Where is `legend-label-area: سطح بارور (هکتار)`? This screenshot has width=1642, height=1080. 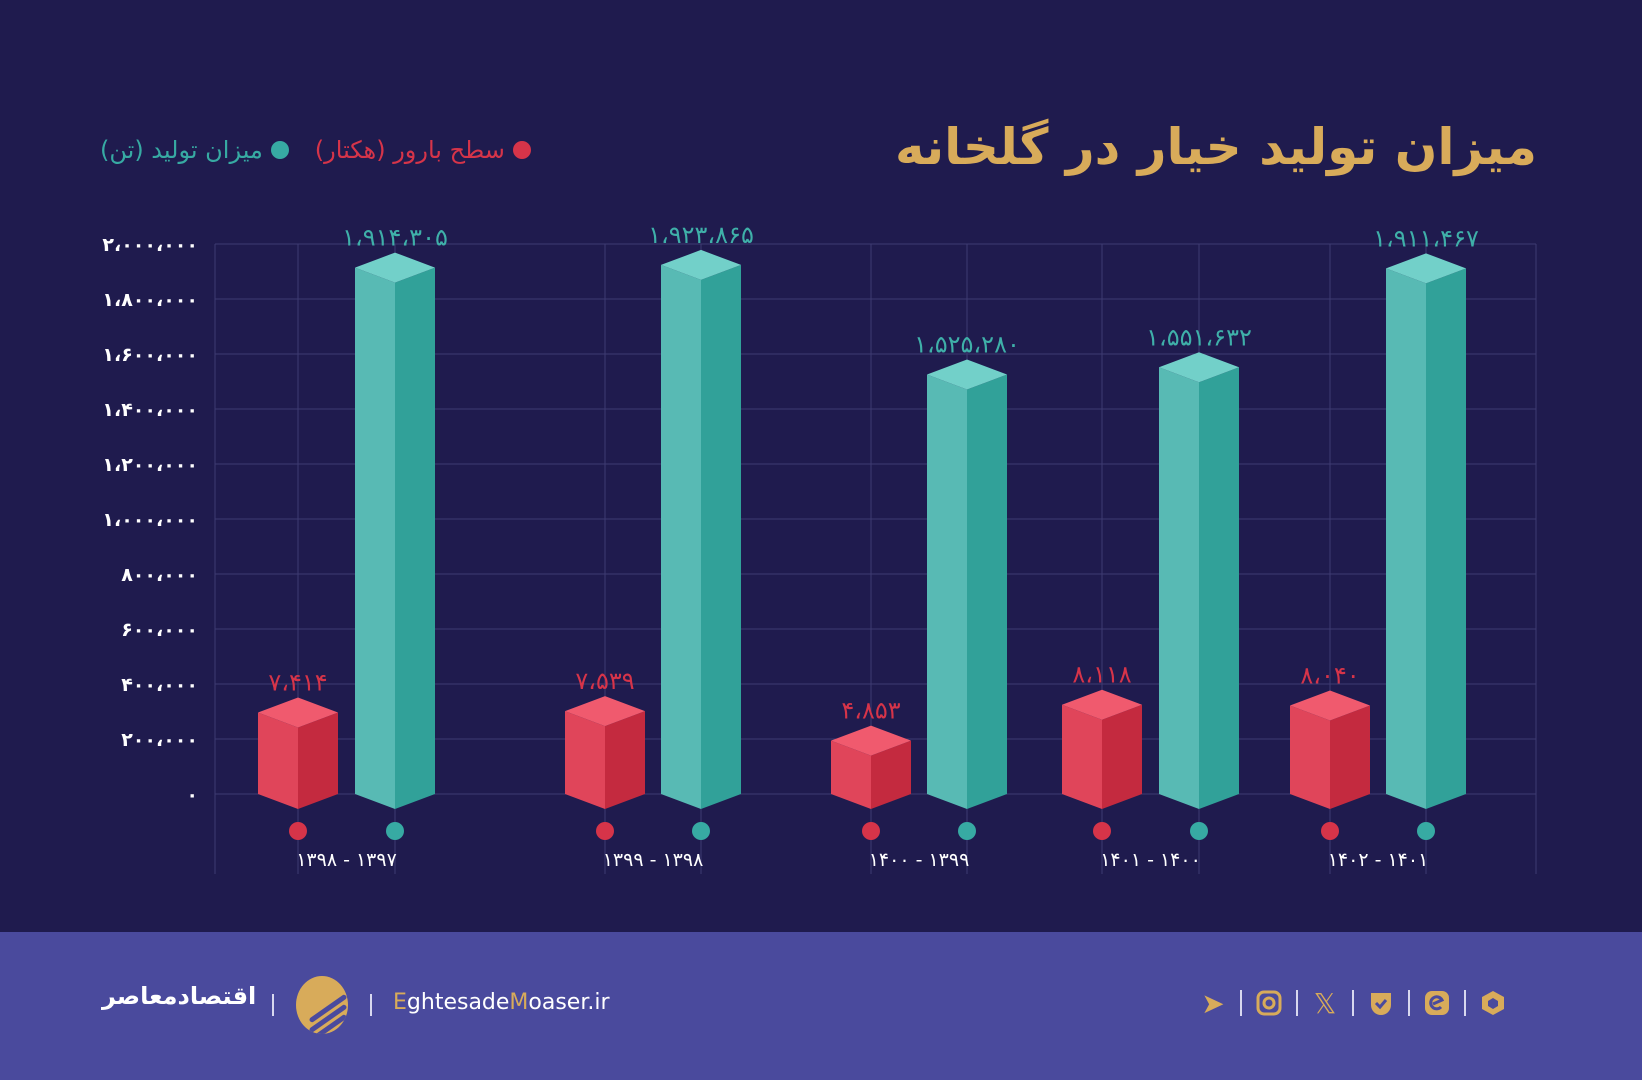 legend-label-area: سطح بارور (هکتار) is located at coordinates (409, 150).